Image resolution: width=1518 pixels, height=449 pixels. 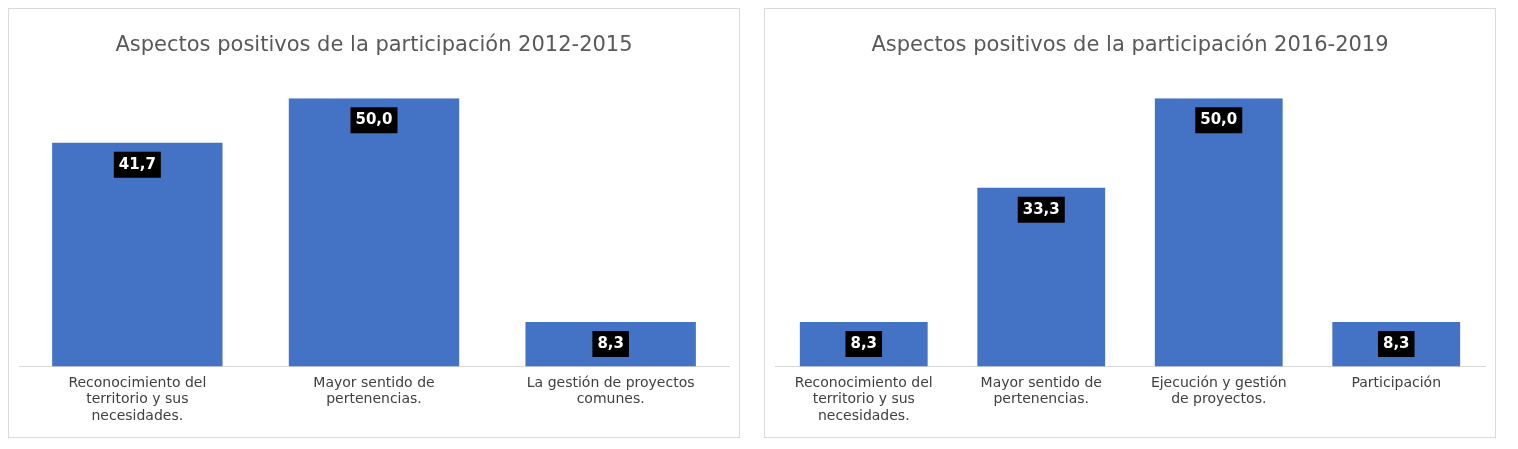 What do you see at coordinates (374, 44) in the screenshot?
I see `chart-title: Aspectos positivos de la participación 2012-2015` at bounding box center [374, 44].